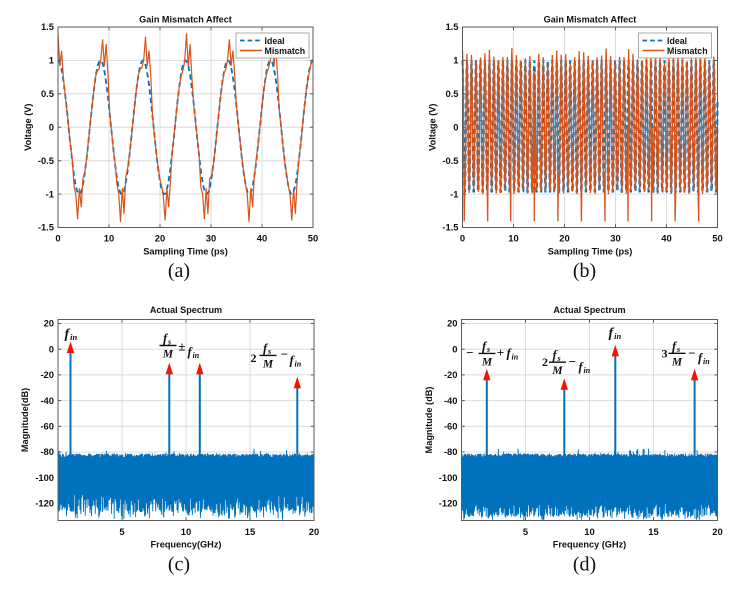 The height and width of the screenshot is (589, 738). What do you see at coordinates (179, 271) in the screenshot?
I see `svg-text: (a)` at bounding box center [179, 271].